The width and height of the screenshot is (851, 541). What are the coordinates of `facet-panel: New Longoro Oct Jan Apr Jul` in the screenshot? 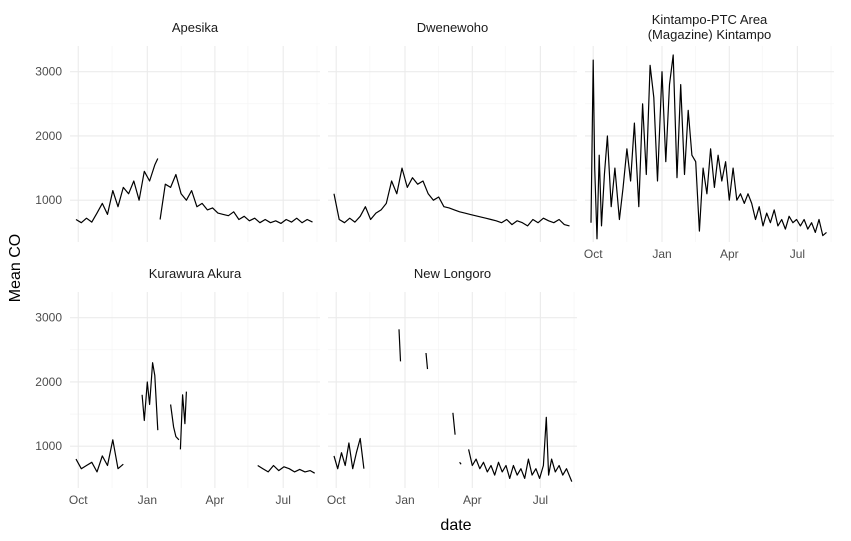 It's located at (452, 386).